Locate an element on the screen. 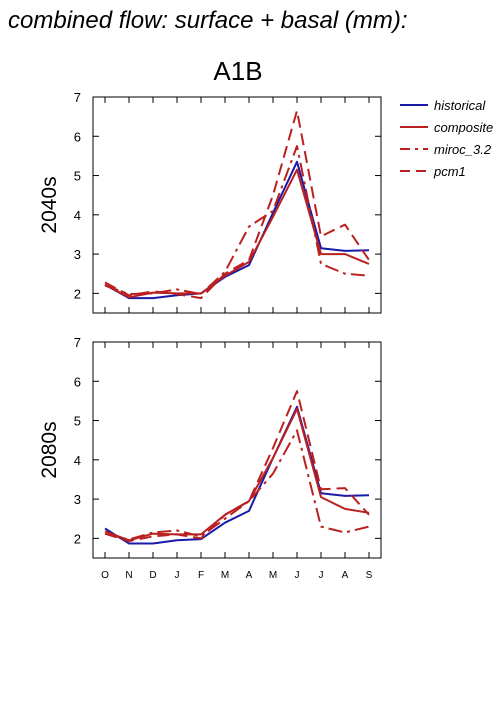 This screenshot has width=501, height=709. scenario-title: A1B is located at coordinates (237, 71).